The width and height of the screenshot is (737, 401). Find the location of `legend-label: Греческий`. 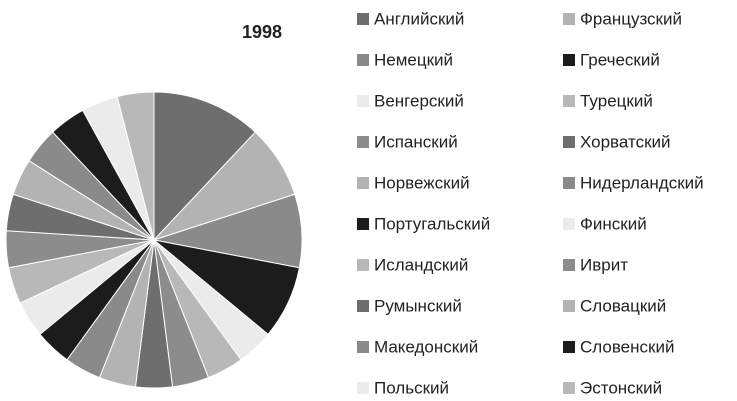

legend-label: Греческий is located at coordinates (620, 59).